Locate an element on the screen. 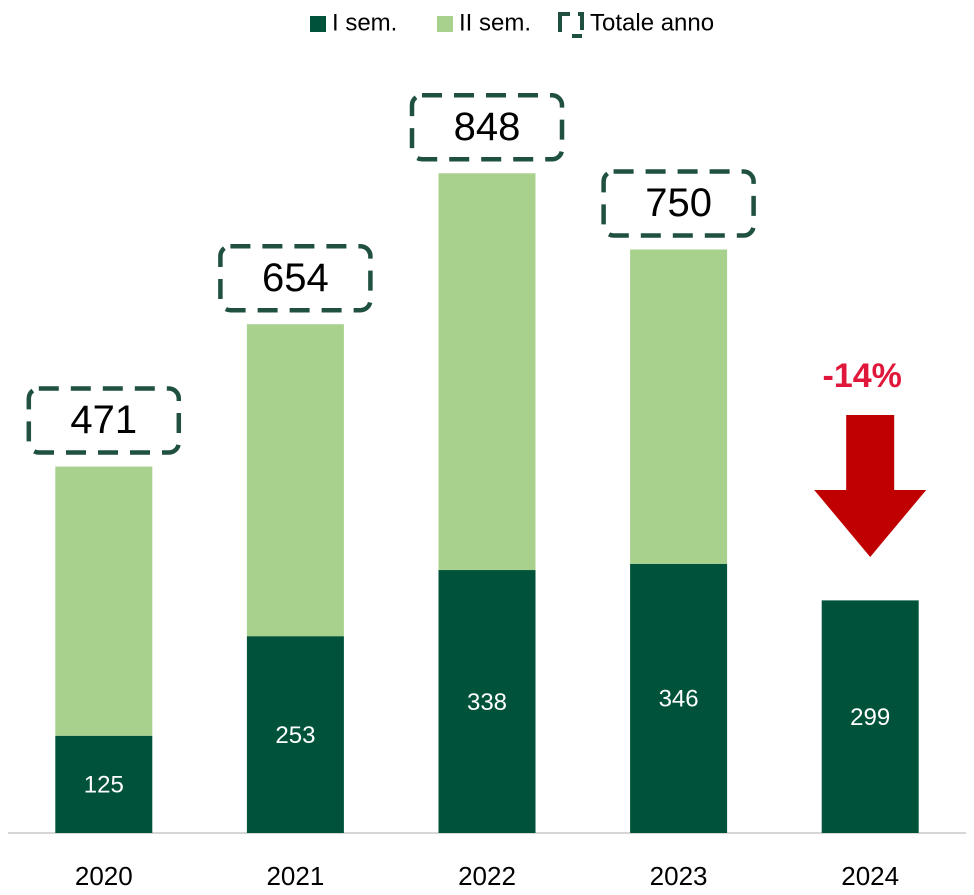 The height and width of the screenshot is (895, 974). x-tick-label: 2023 is located at coordinates (679, 875).